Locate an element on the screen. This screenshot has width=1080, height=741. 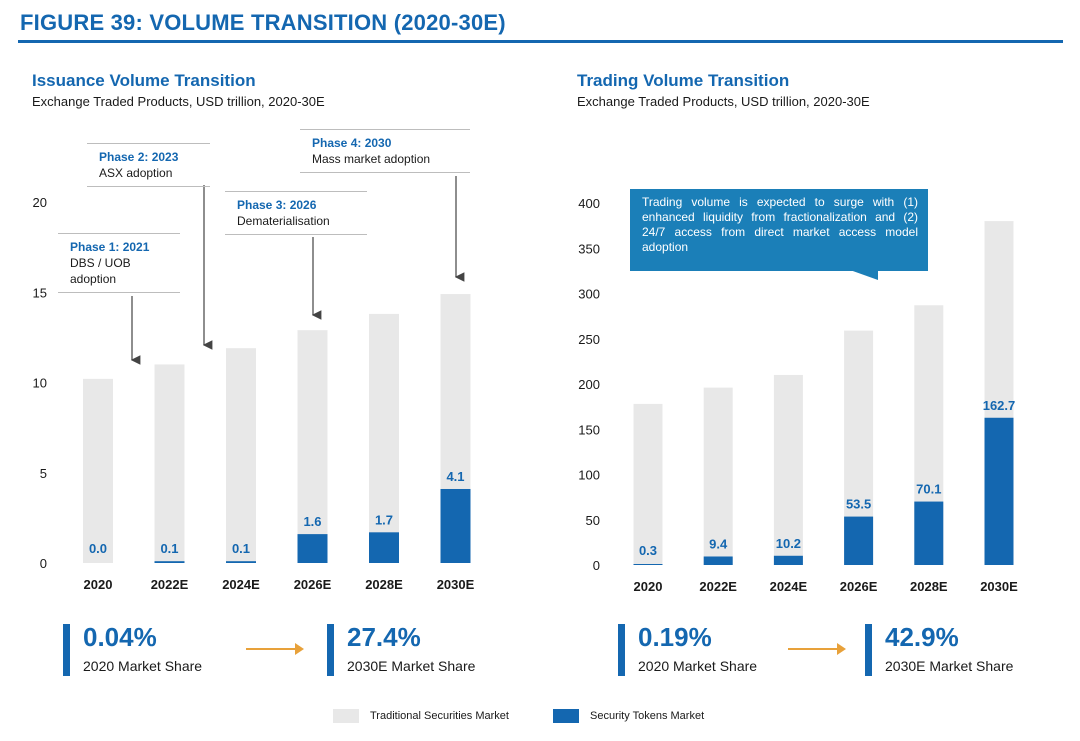
issuance-xtick-label: 2024E is located at coordinates (241, 584).